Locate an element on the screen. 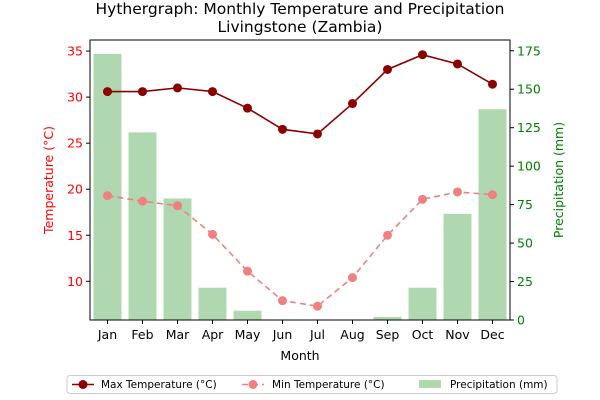 The image size is (600, 400). precipitation-bar-nov is located at coordinates (457, 266).